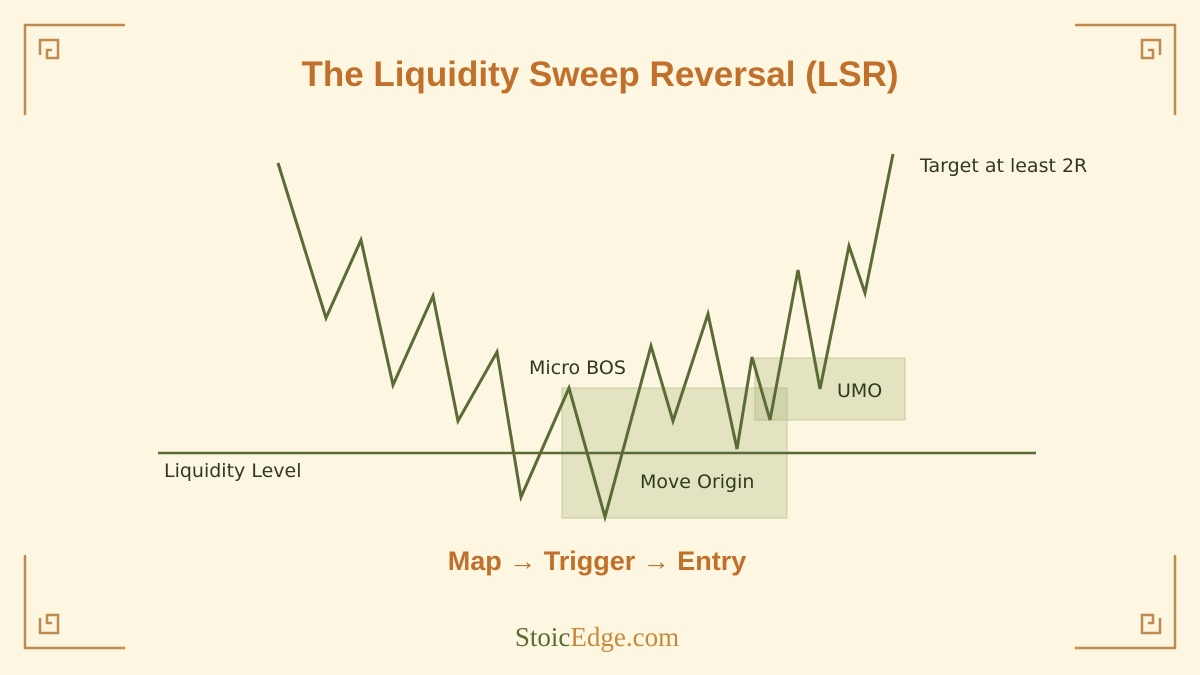  Describe the element at coordinates (577, 368) in the screenshot. I see `micro-bos-label: Micro BOS` at that location.